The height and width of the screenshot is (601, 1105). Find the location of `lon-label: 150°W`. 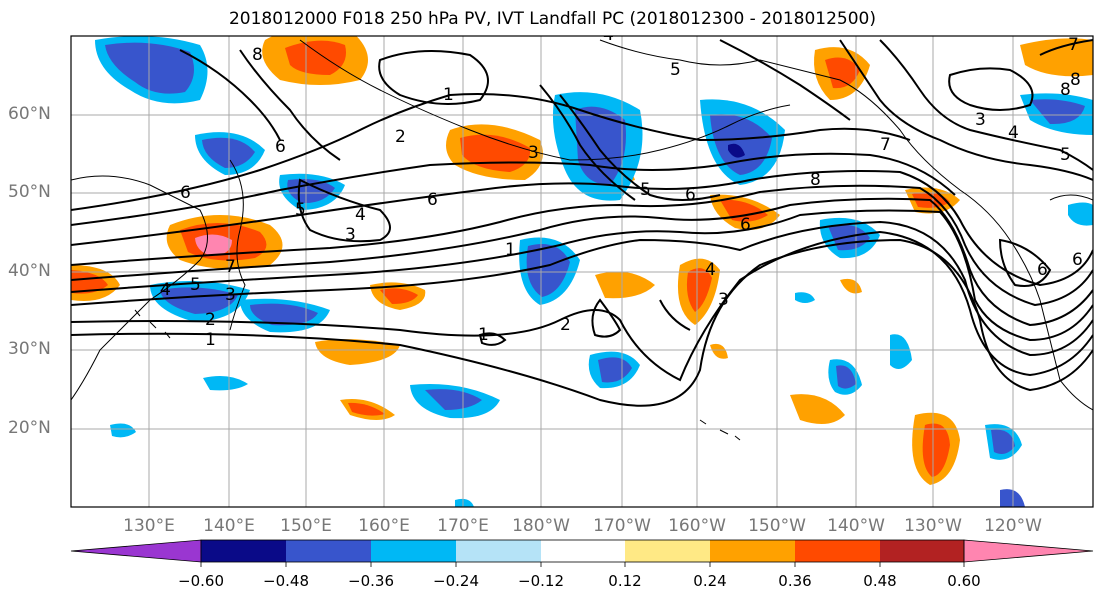

lon-label: 150°W is located at coordinates (777, 526).